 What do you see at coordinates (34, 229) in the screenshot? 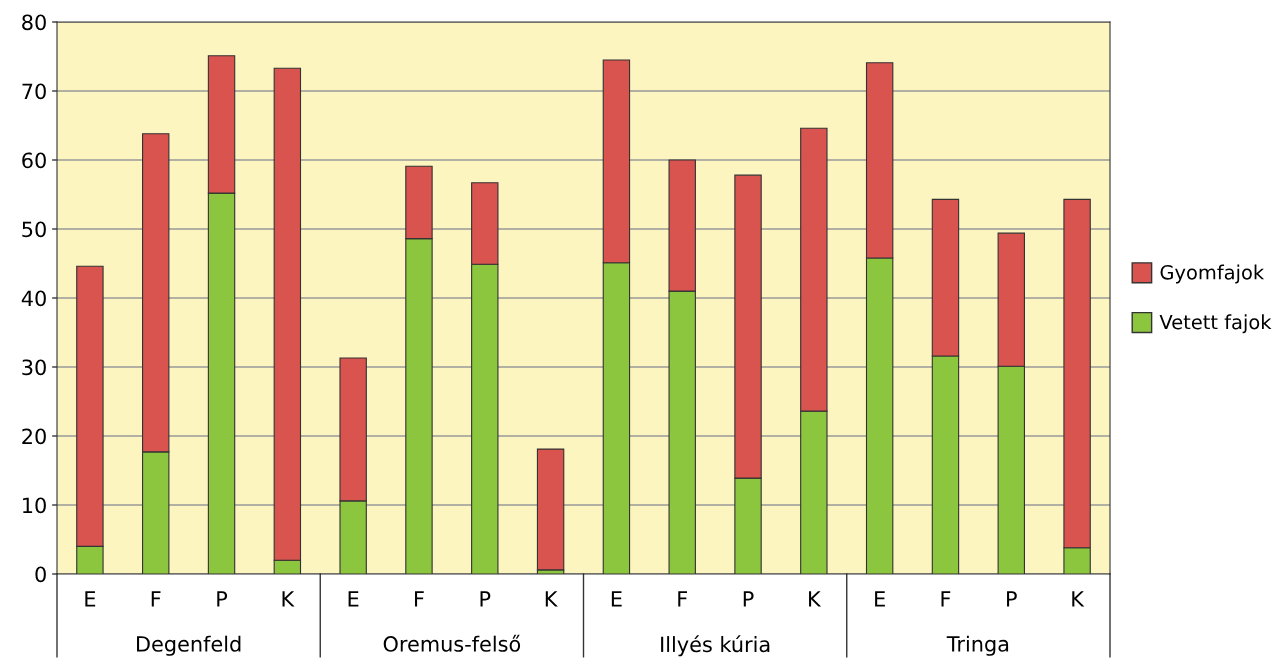
I see `y-tick-label: 50` at bounding box center [34, 229].